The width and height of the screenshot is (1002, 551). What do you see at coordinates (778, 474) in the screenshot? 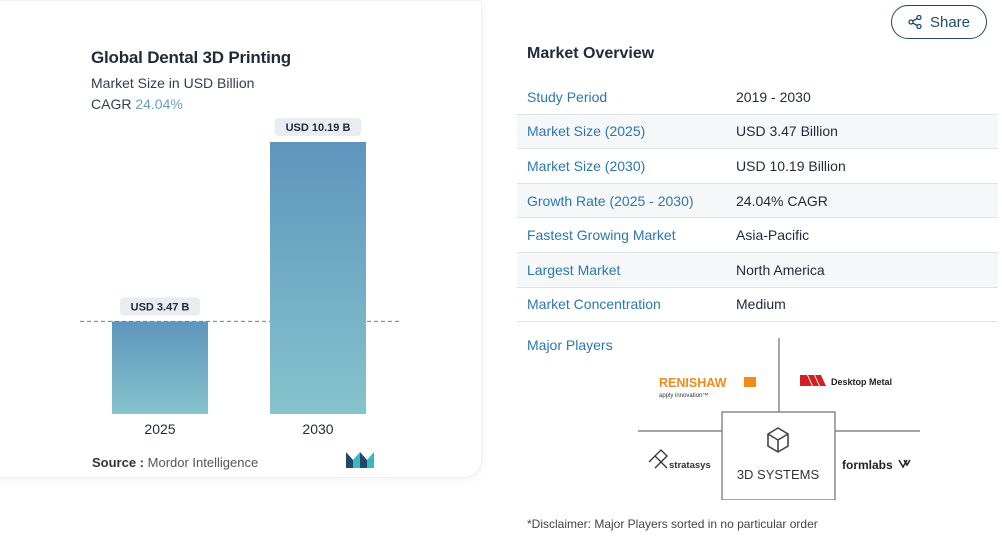
I see `3d-systems-name: 3D SYSTEMS` at bounding box center [778, 474].